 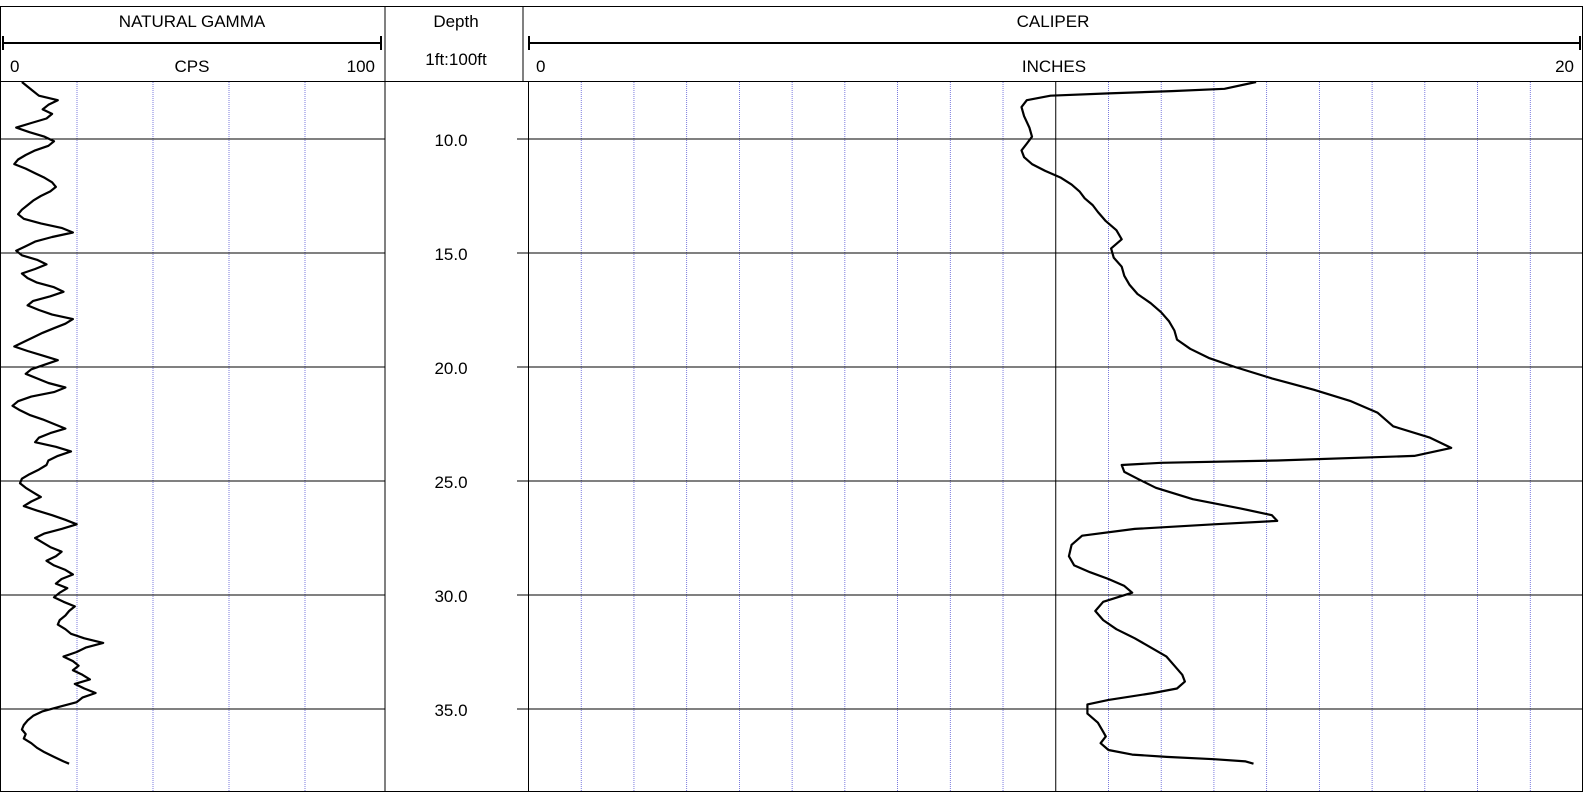 I want to click on depth-labels: 10.0 15.0 20.0 25.0 30.0 35.0, so click(x=450, y=425).